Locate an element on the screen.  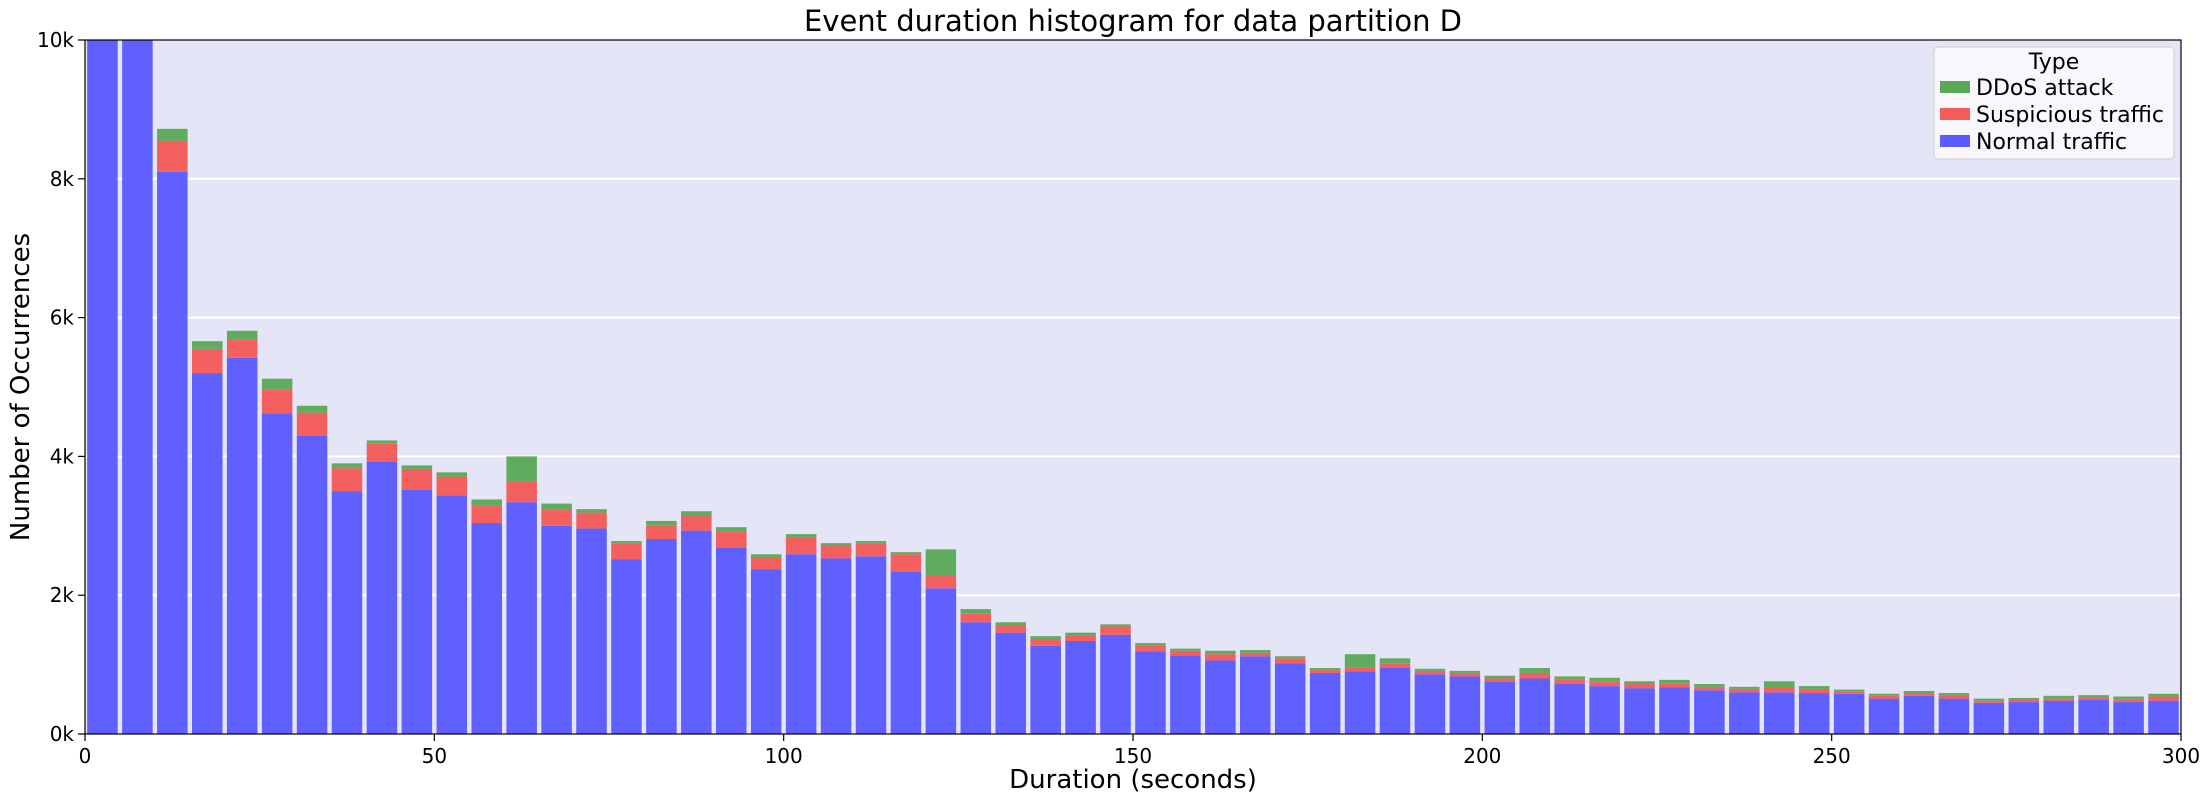
x-axis-label: Duration (seconds) is located at coordinates (1133, 780).